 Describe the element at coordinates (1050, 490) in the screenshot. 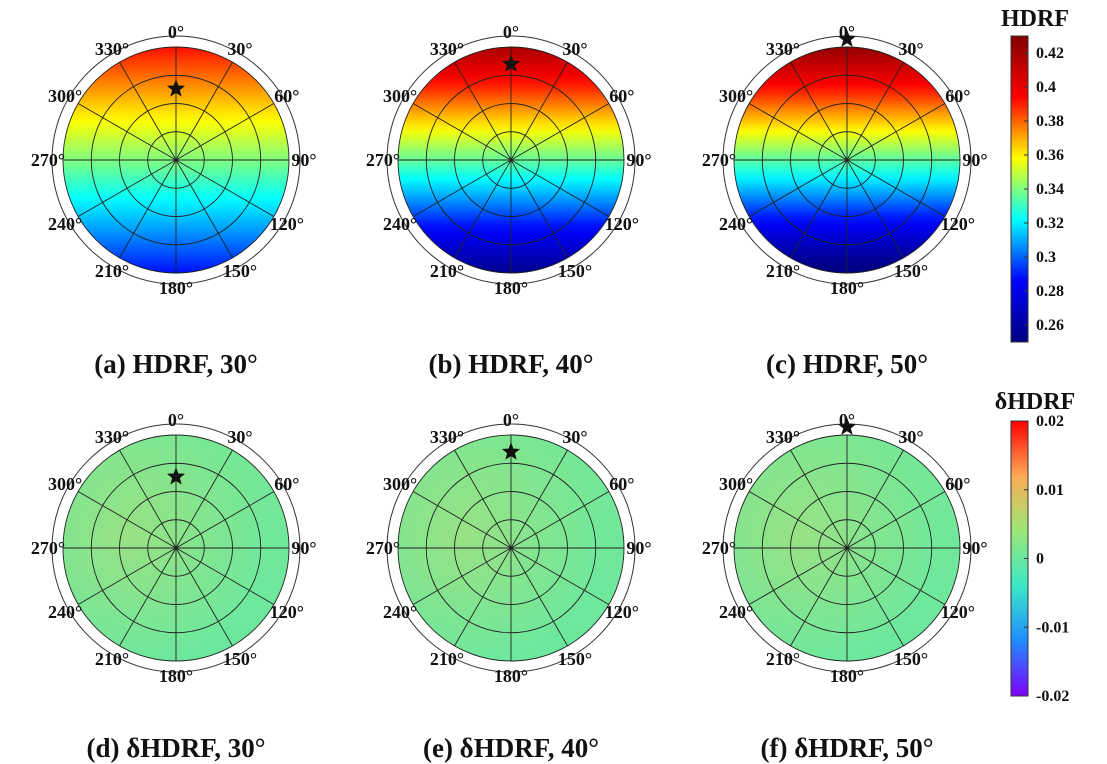

I see `colorbar-tick-label: 0.01` at that location.